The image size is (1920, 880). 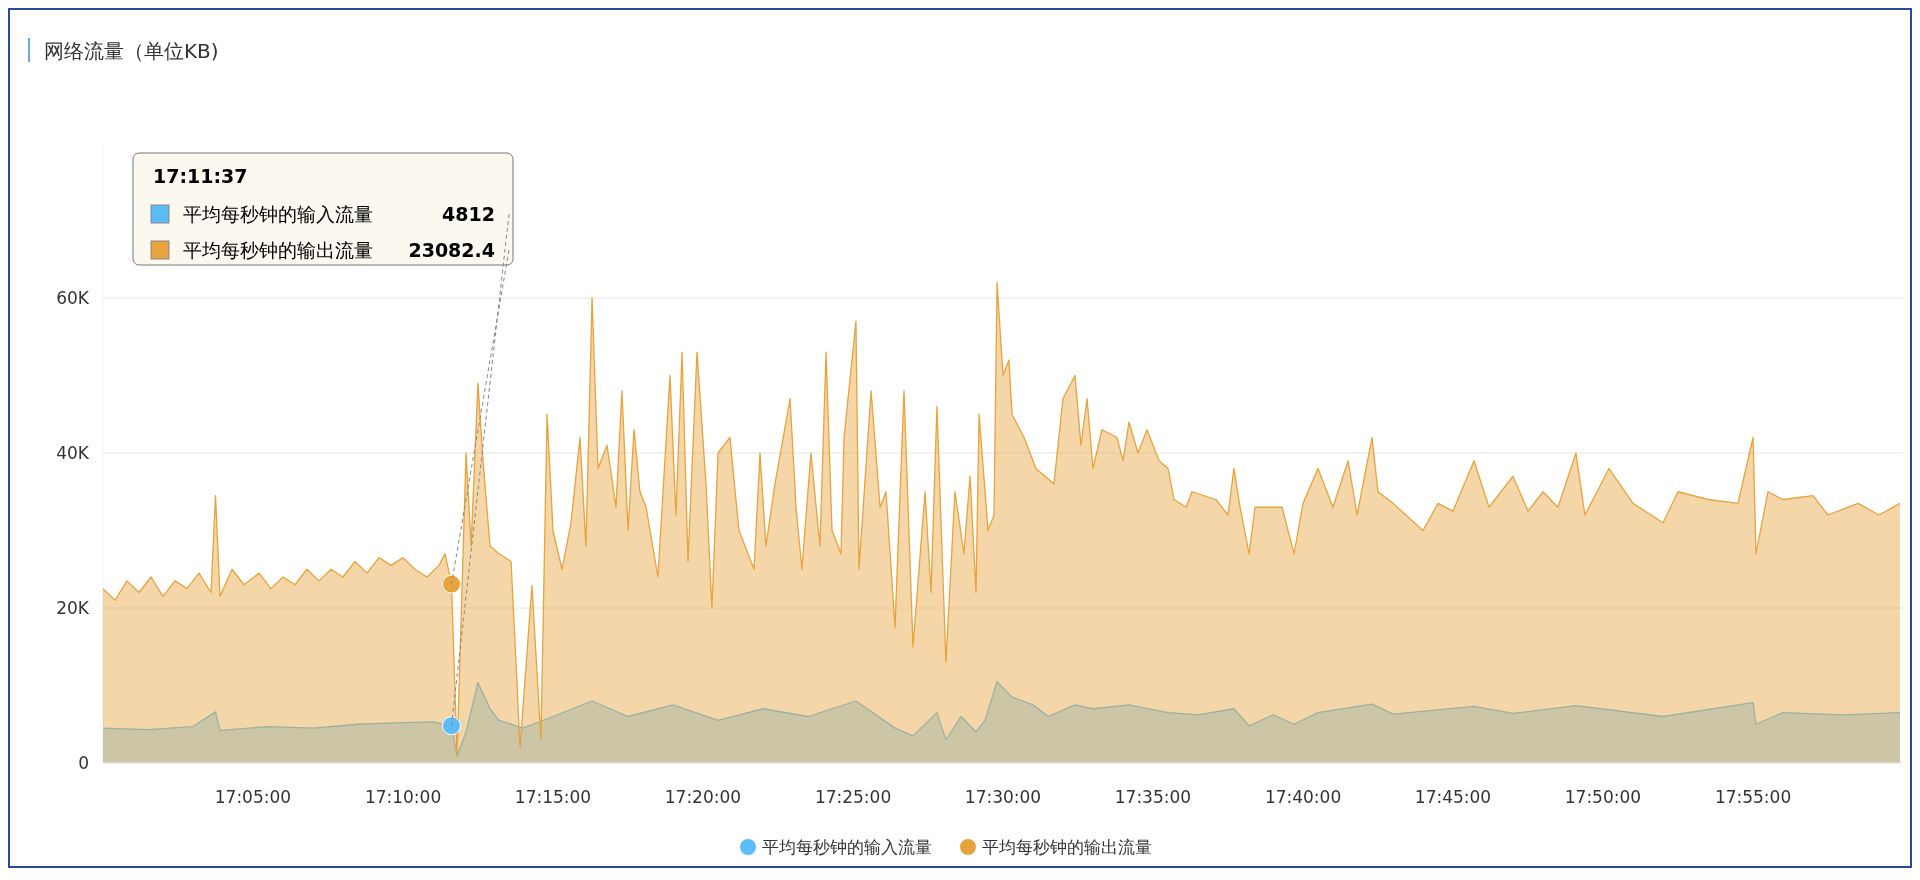 What do you see at coordinates (131, 51) in the screenshot?
I see `chart-title: 网络流量（单位KB)` at bounding box center [131, 51].